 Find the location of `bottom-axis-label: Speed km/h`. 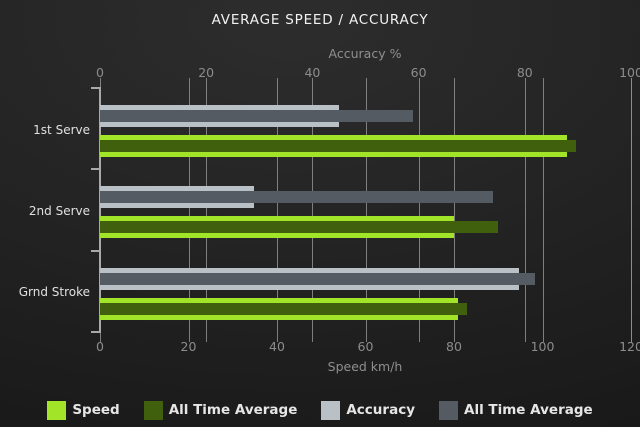

bottom-axis-label: Speed km/h is located at coordinates (365, 366).